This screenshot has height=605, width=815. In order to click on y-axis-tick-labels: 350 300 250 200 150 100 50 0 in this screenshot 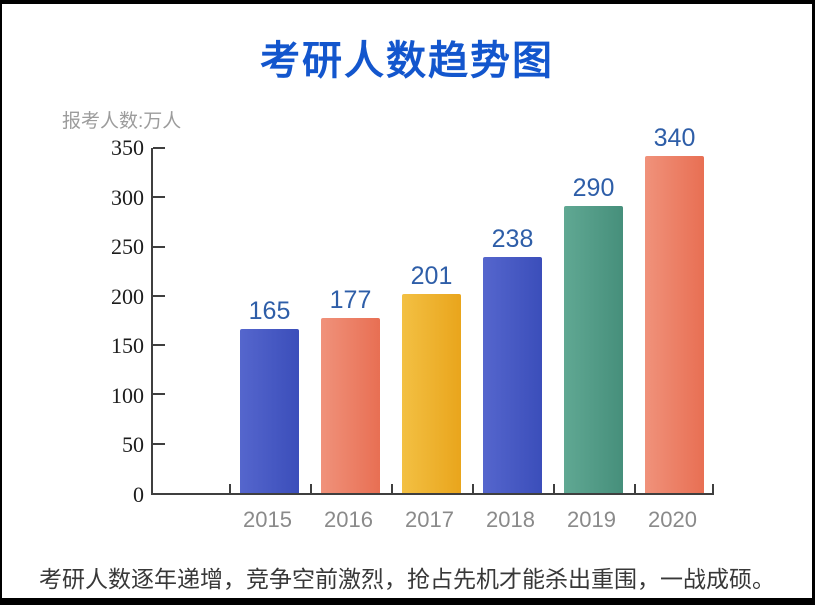, I will do `click(121, 321)`.